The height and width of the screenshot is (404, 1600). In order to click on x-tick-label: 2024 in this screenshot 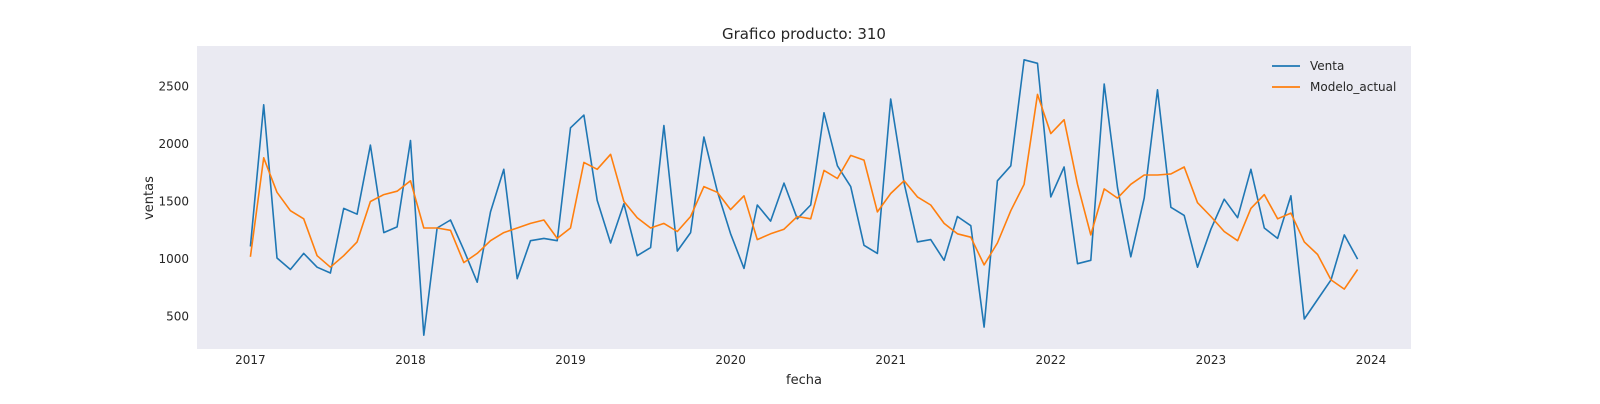, I will do `click(1371, 360)`.